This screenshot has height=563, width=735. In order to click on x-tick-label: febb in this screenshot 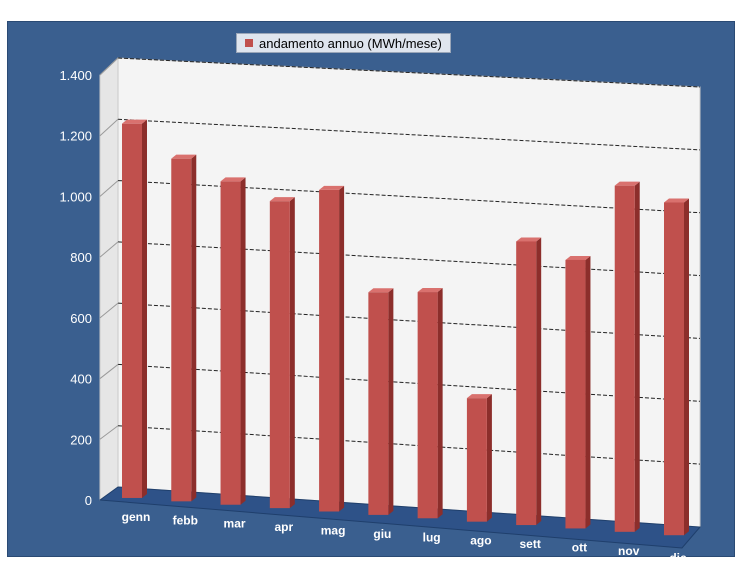, I will do `click(185, 520)`.